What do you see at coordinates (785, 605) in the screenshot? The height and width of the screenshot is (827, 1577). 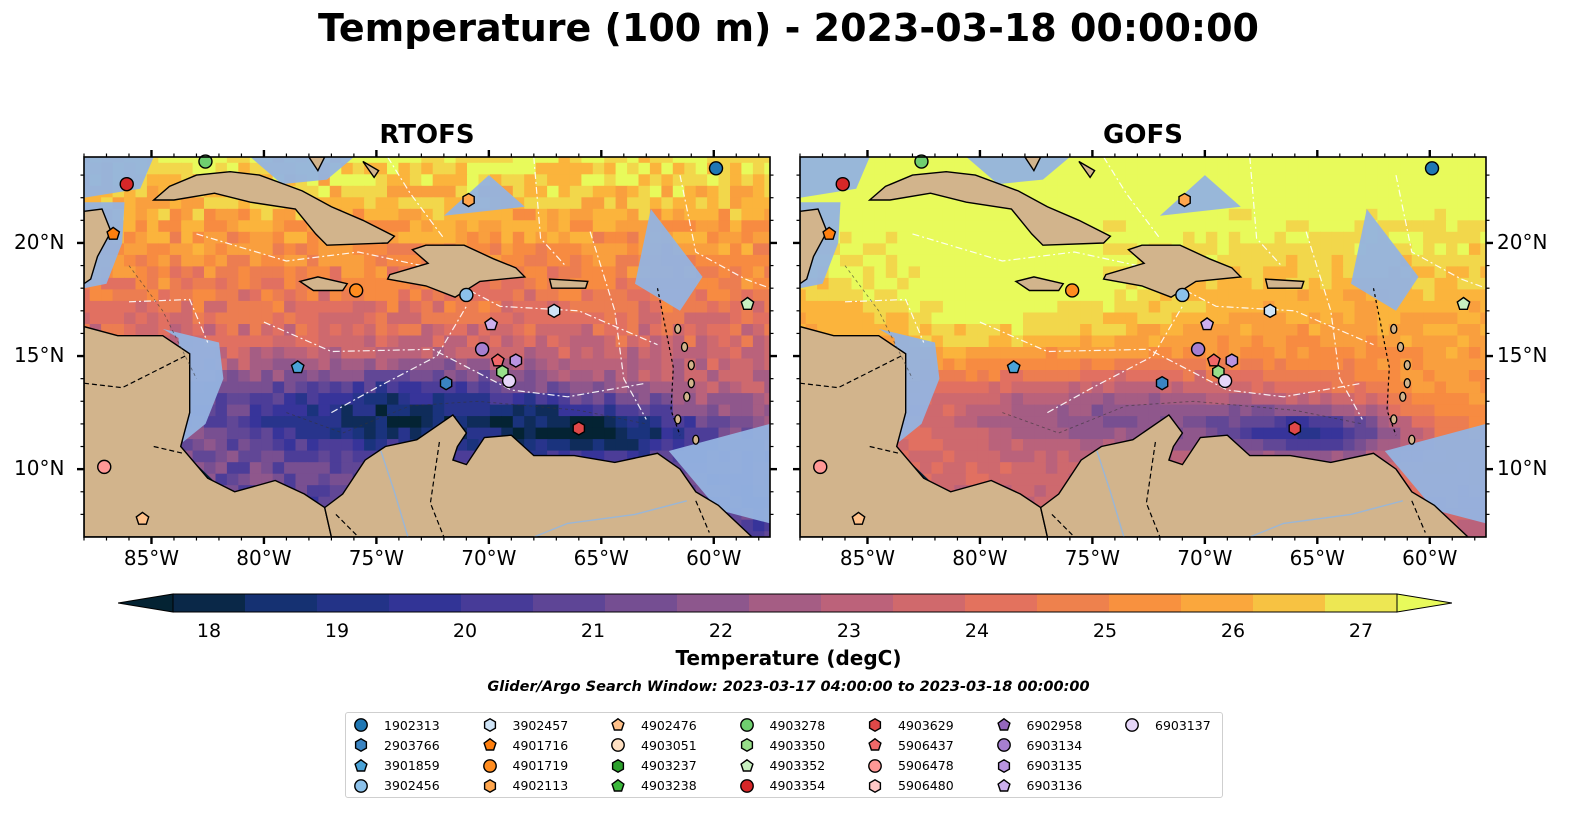 I see `colorbar` at bounding box center [785, 605].